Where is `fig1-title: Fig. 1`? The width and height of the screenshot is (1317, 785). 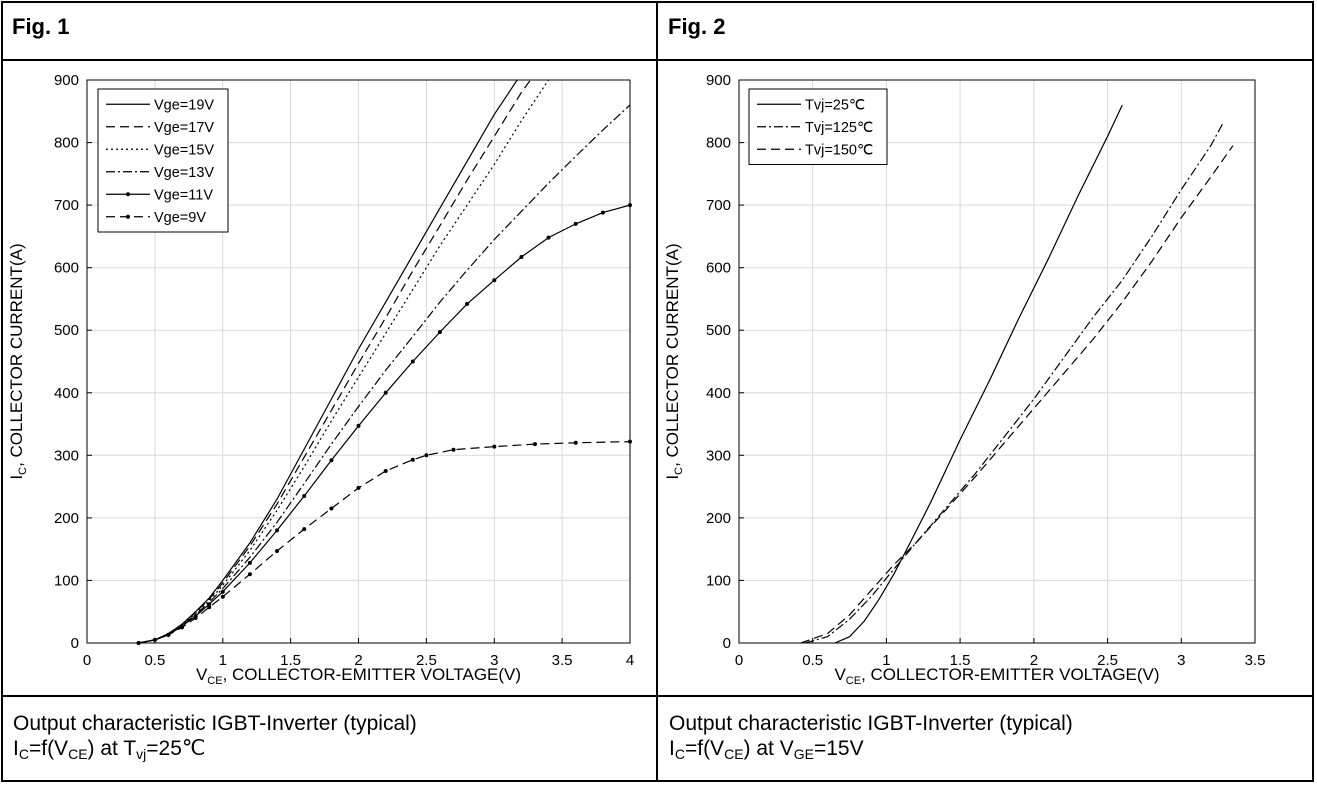
fig1-title: Fig. 1 is located at coordinates (41, 26).